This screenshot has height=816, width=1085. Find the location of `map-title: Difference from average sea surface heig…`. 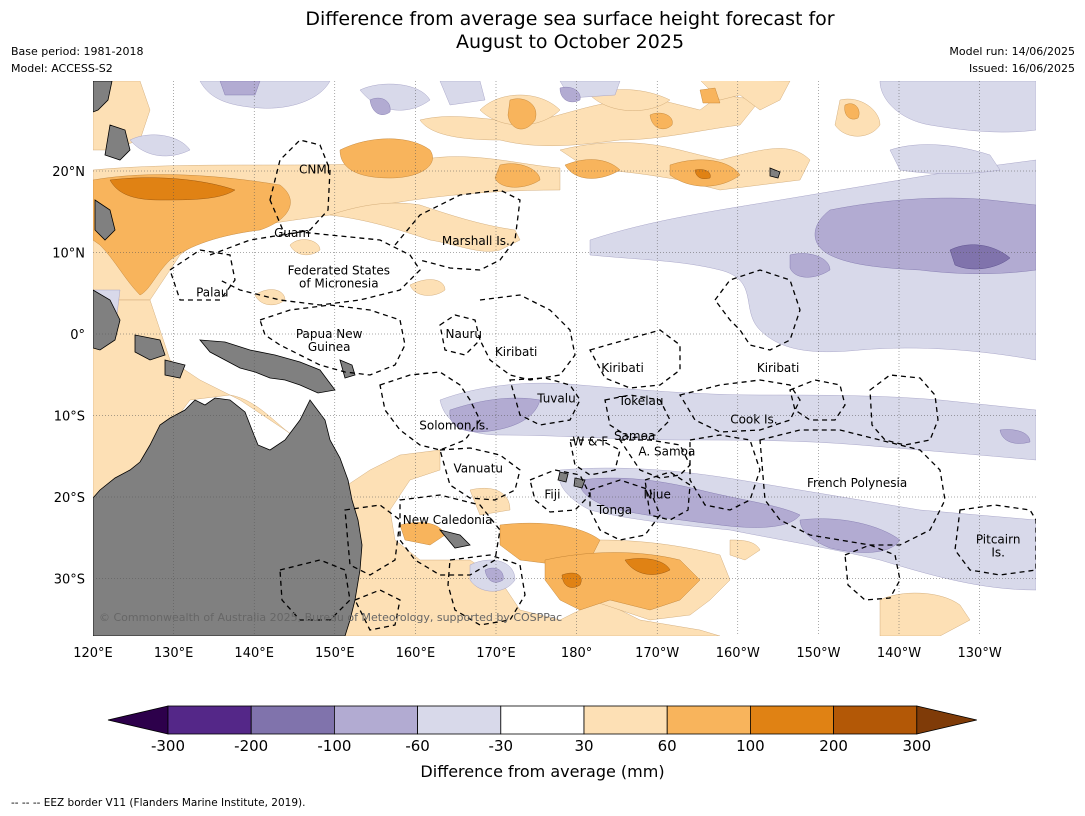

map-title: Difference from average sea surface heig… is located at coordinates (542, 31).